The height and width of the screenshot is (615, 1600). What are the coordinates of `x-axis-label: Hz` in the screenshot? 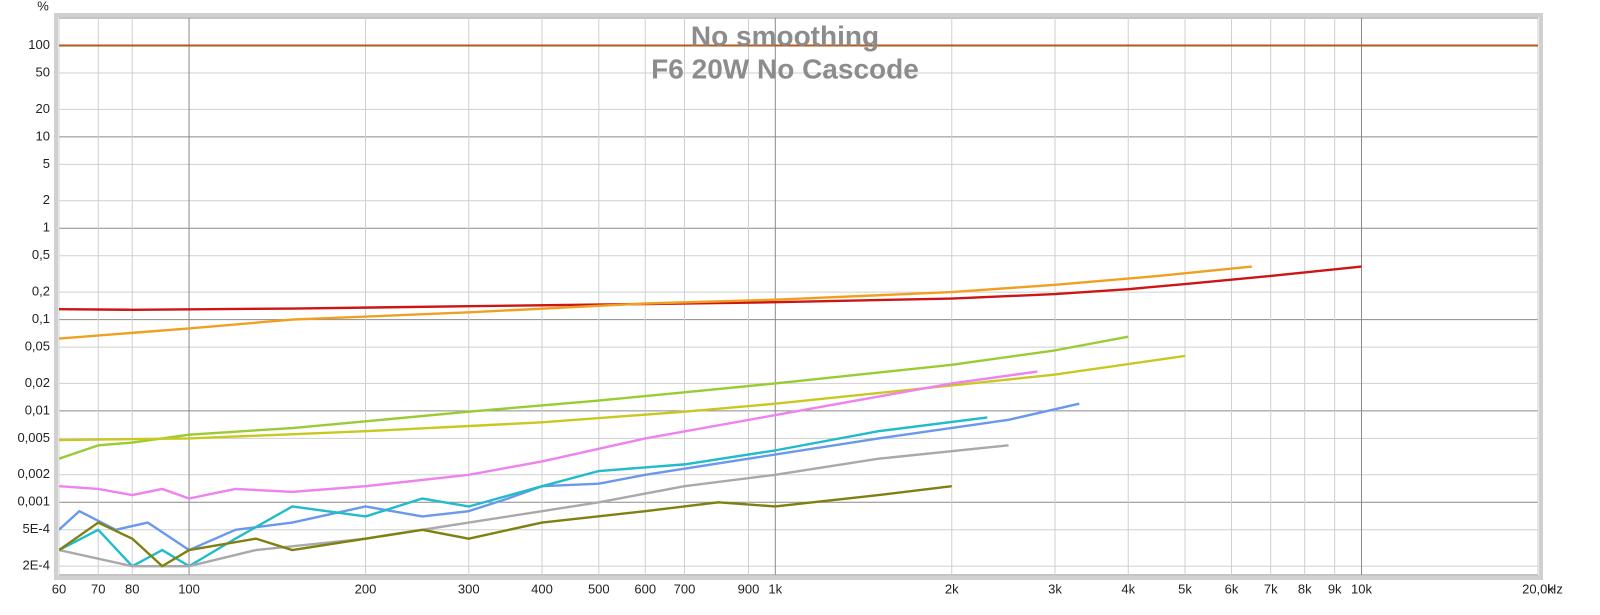 It's located at (1555, 588).